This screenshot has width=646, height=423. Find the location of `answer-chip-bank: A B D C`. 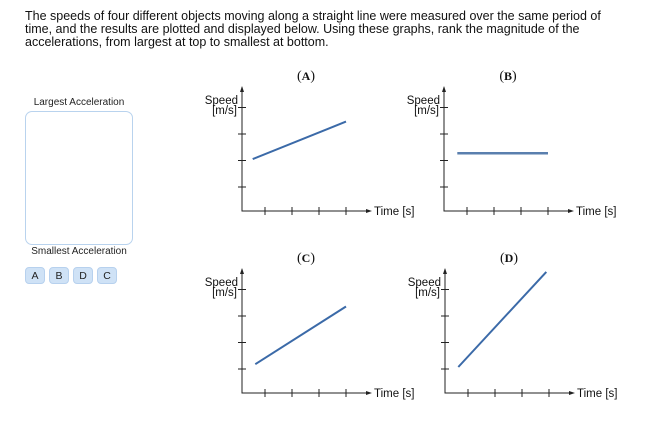

answer-chip-bank: A B D C is located at coordinates (71, 275).